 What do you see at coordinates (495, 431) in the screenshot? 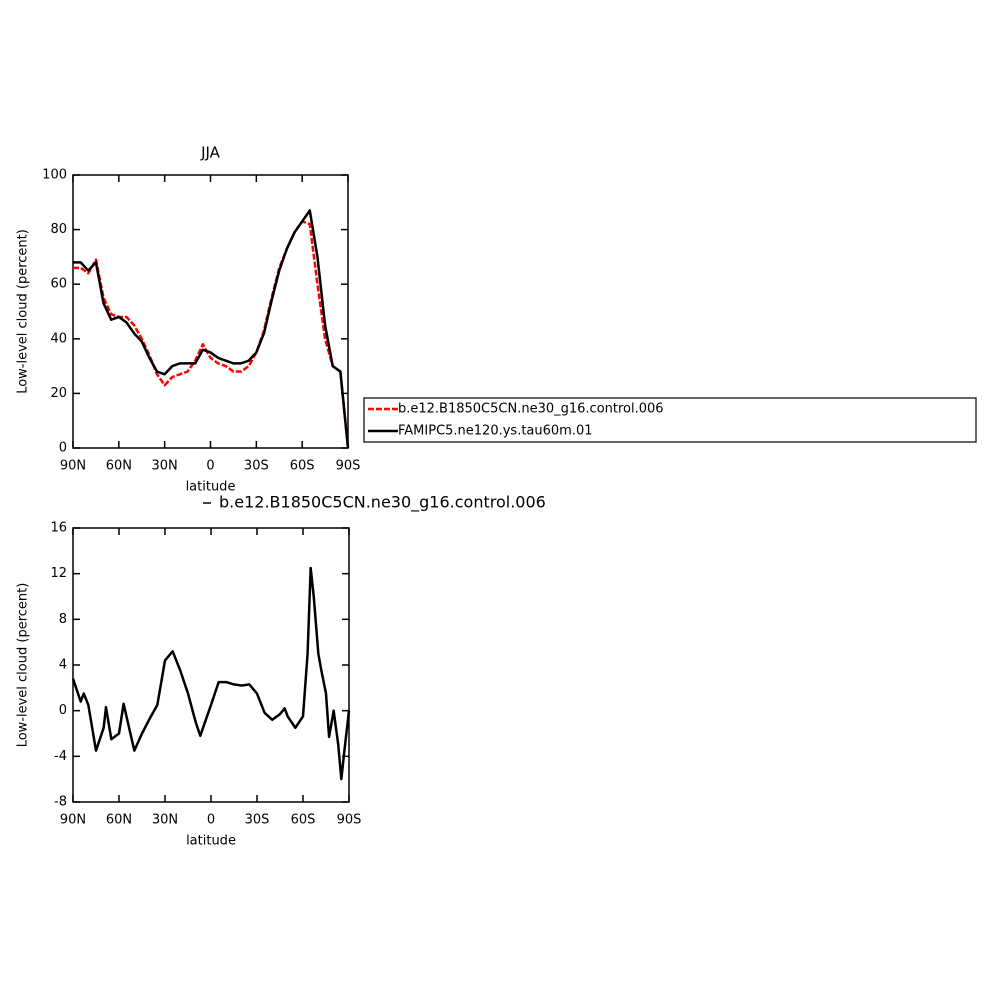
I see `legend-label: FAMIPC5.ne120.ys.tau60m.01` at bounding box center [495, 431].